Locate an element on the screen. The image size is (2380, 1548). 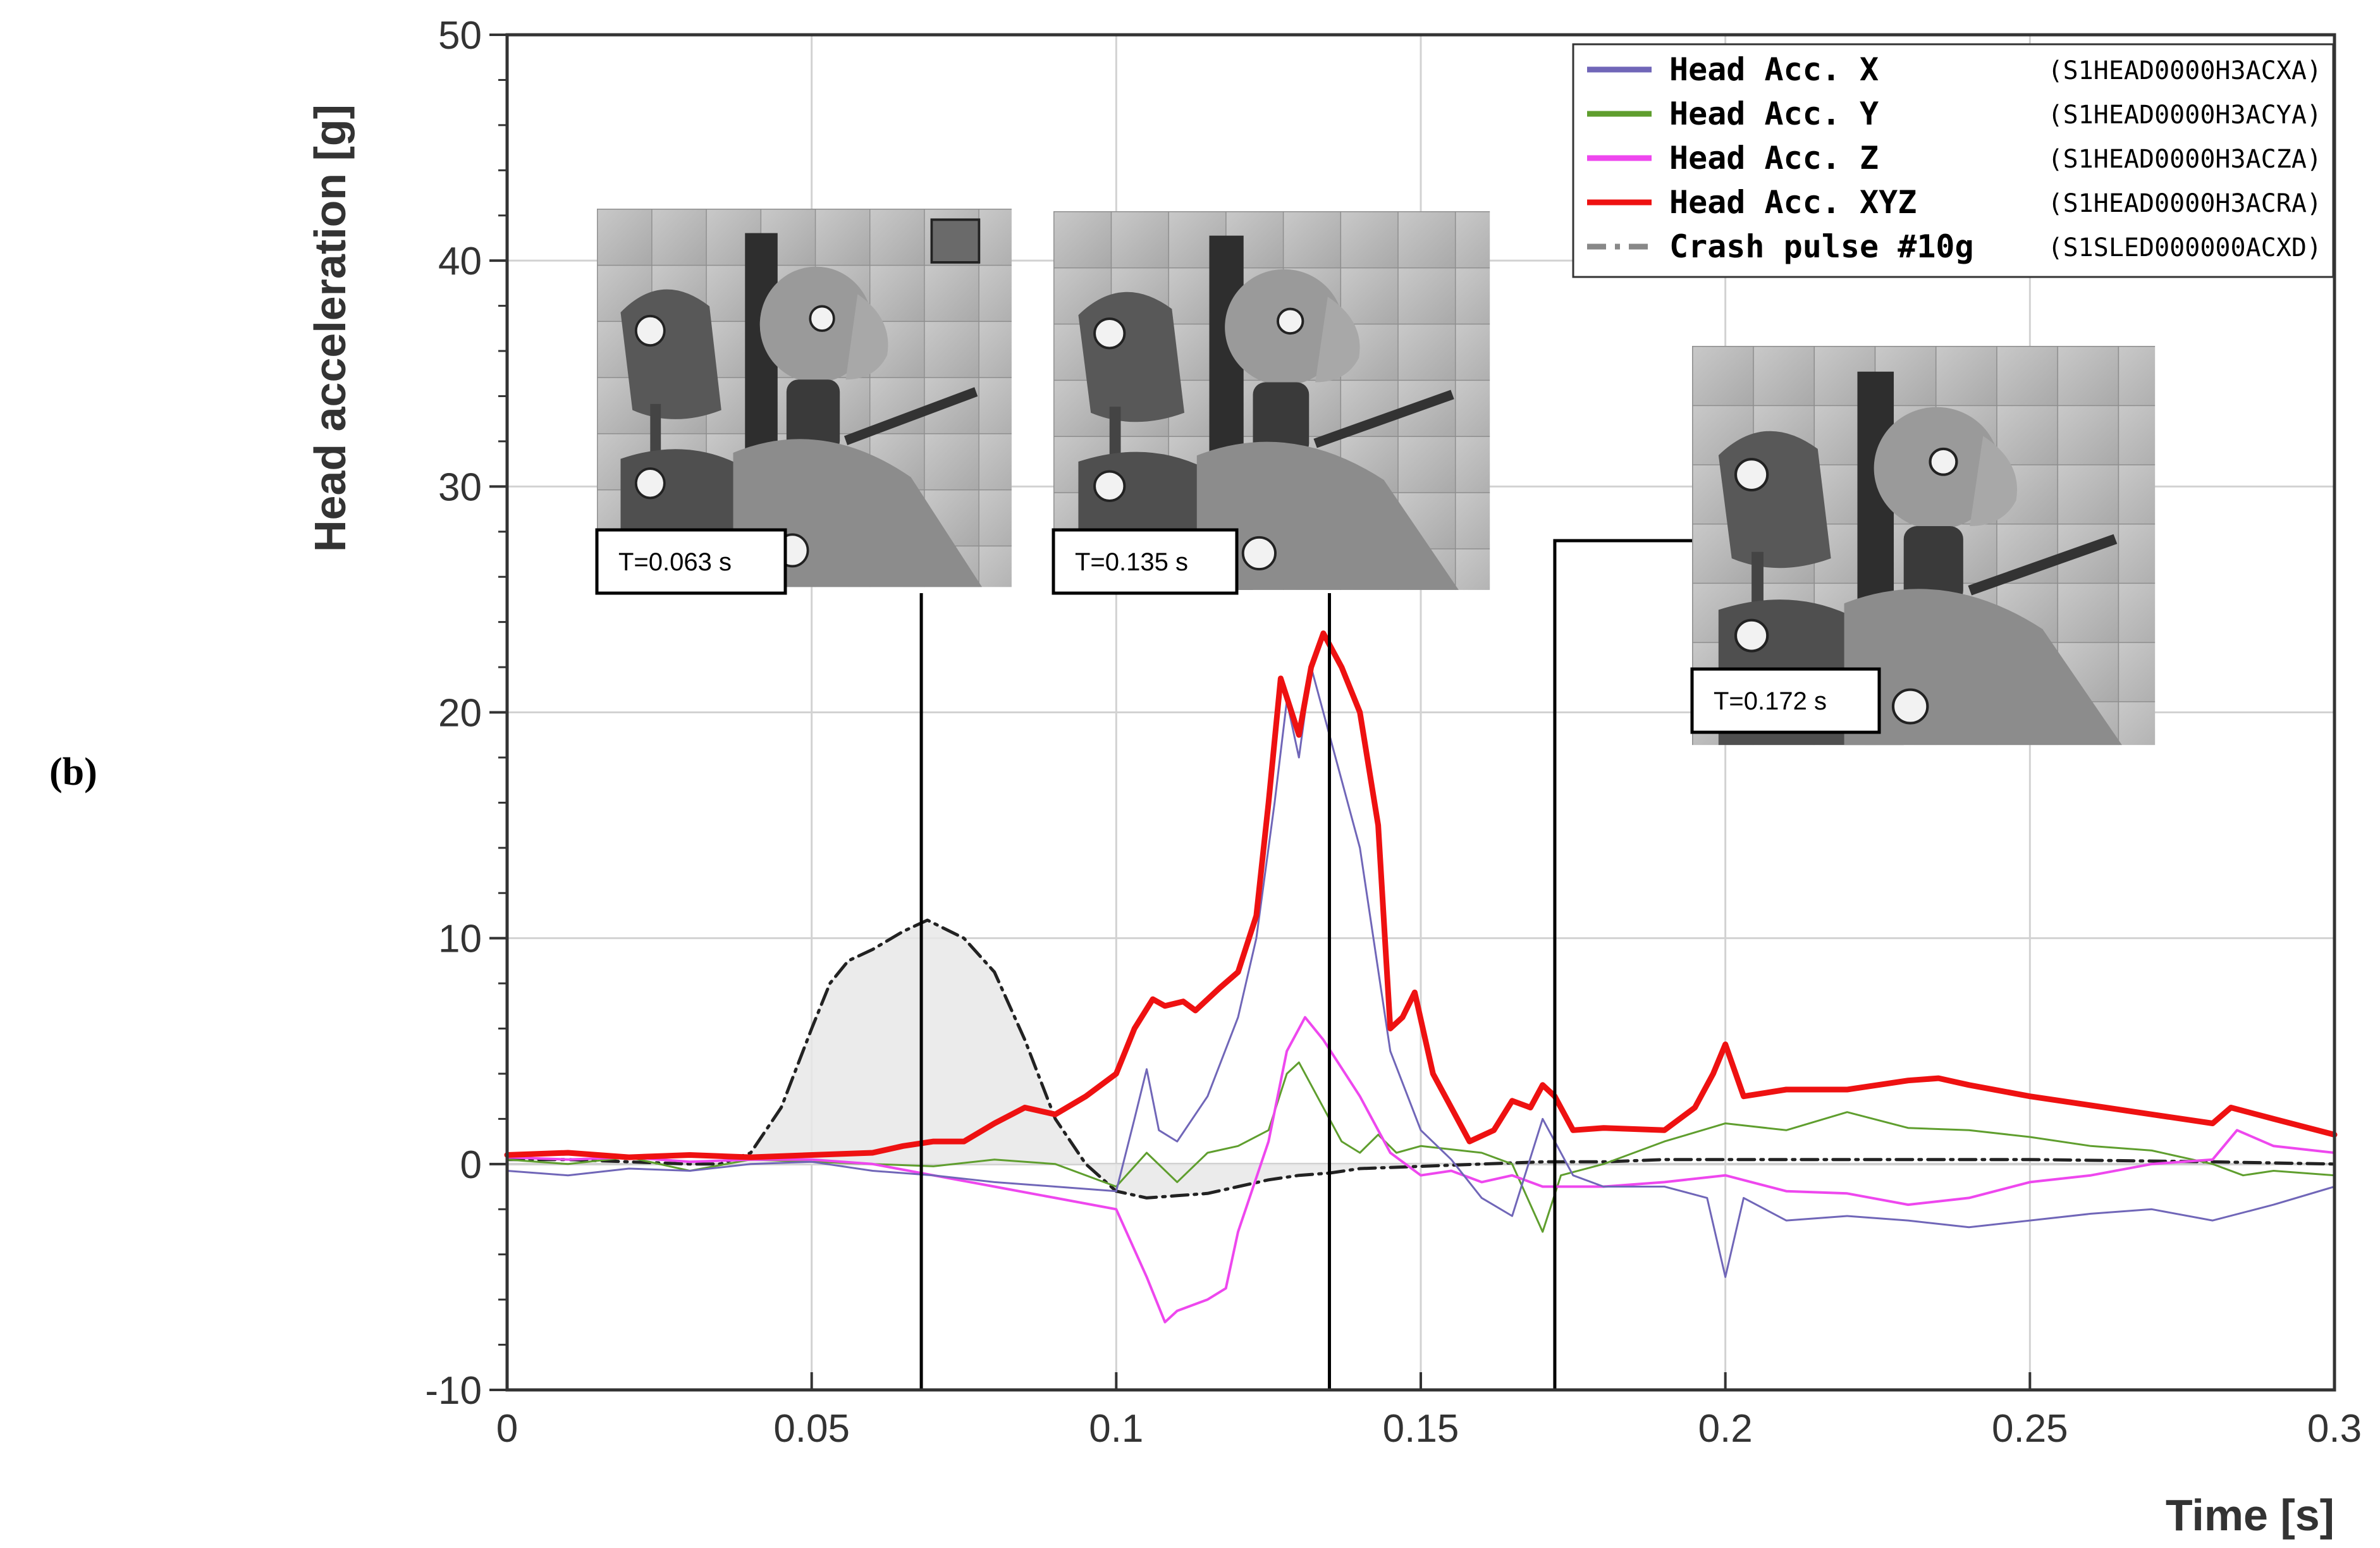
legend-label: Head Acc. Z is located at coordinates (1774, 158).